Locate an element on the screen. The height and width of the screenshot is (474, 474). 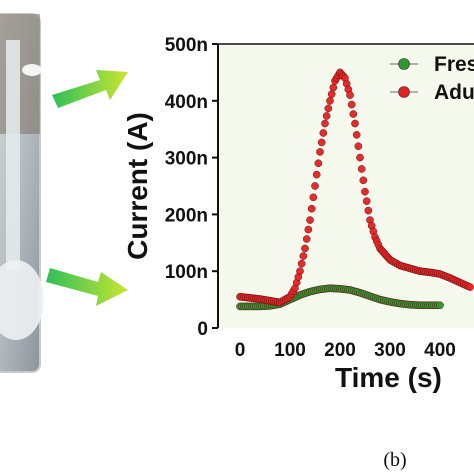
x-tick-label: 400 is located at coordinates (440, 350).